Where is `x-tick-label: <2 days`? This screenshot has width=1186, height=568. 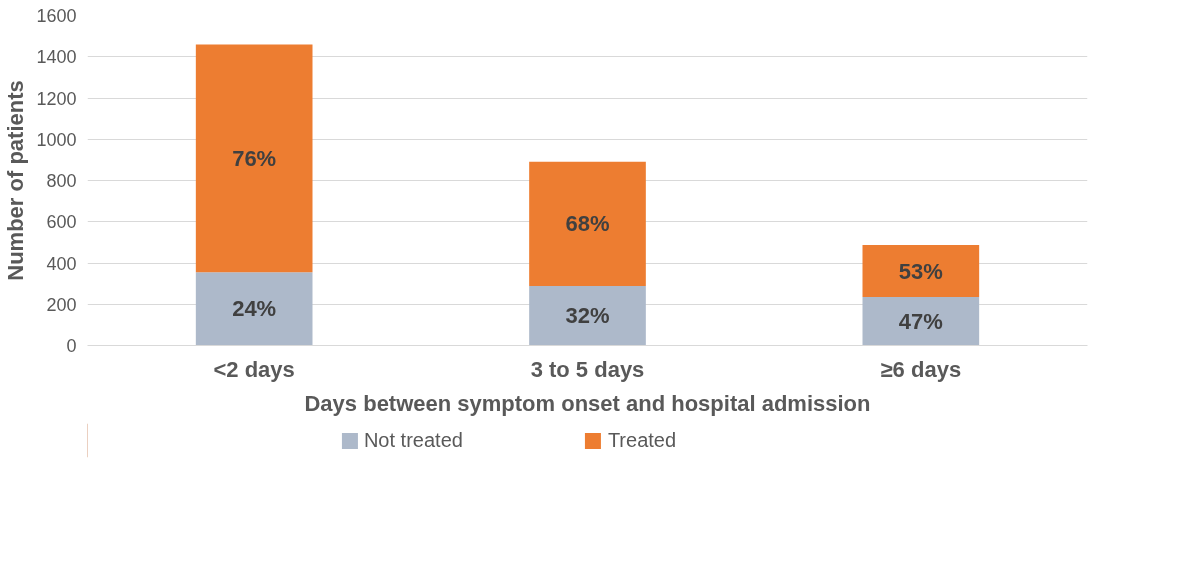
x-tick-label: <2 days is located at coordinates (254, 369).